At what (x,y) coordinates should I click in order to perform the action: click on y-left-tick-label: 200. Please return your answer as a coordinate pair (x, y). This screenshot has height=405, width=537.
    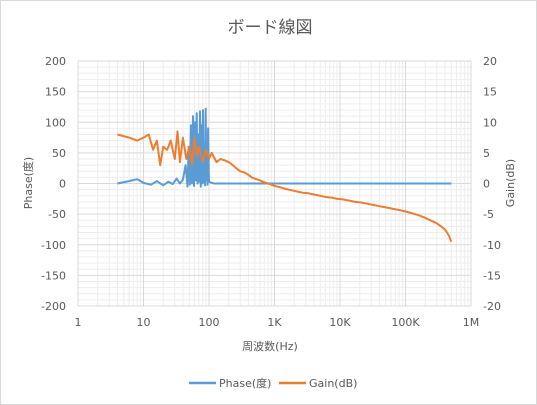
    Looking at the image, I should click on (55, 61).